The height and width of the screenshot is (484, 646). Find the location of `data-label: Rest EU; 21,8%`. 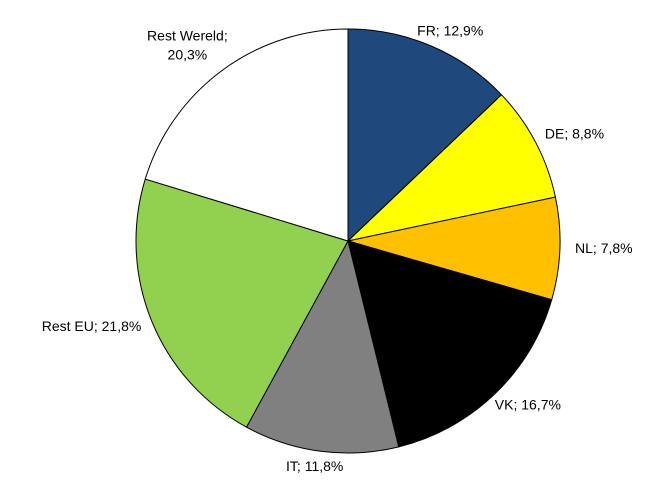

data-label: Rest EU; 21,8% is located at coordinates (92, 326).